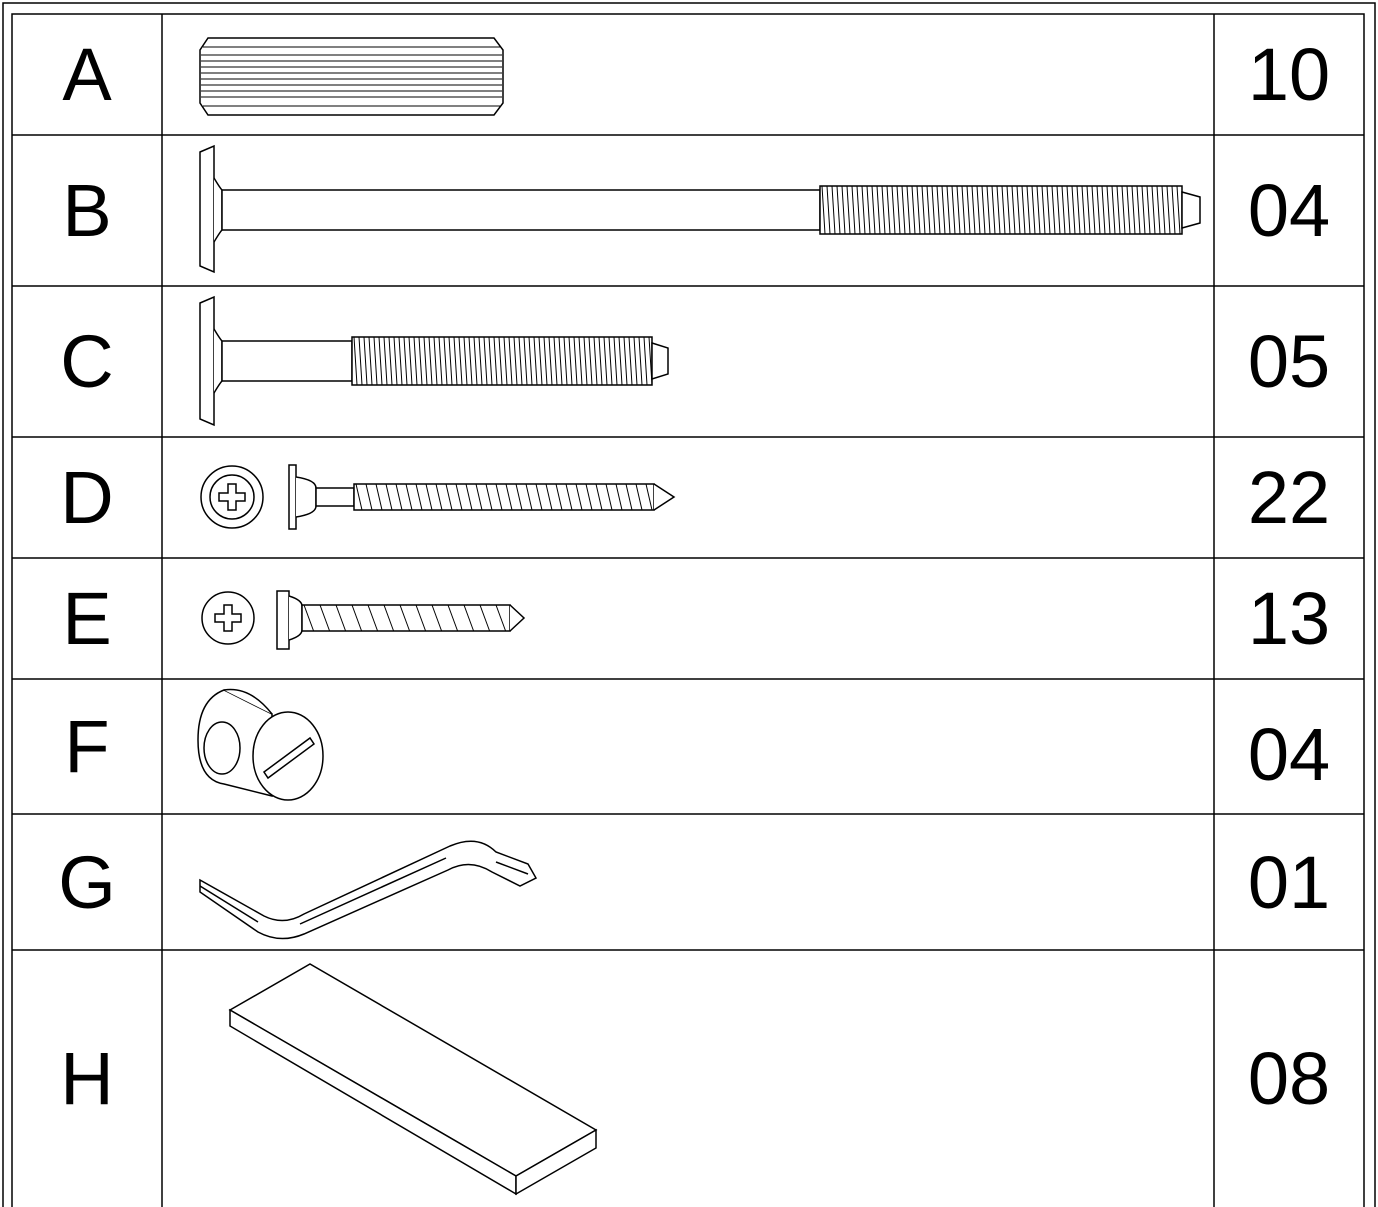 This screenshot has width=1378, height=1207. I want to click on wood-block-icon, so click(413, 1079).